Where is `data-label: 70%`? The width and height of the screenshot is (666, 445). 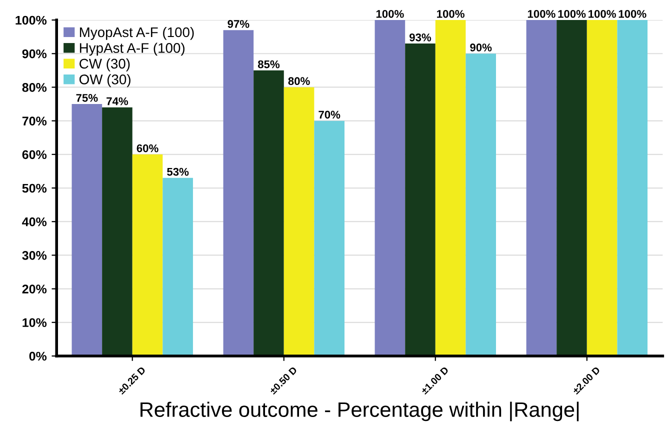
data-label: 70% is located at coordinates (329, 114).